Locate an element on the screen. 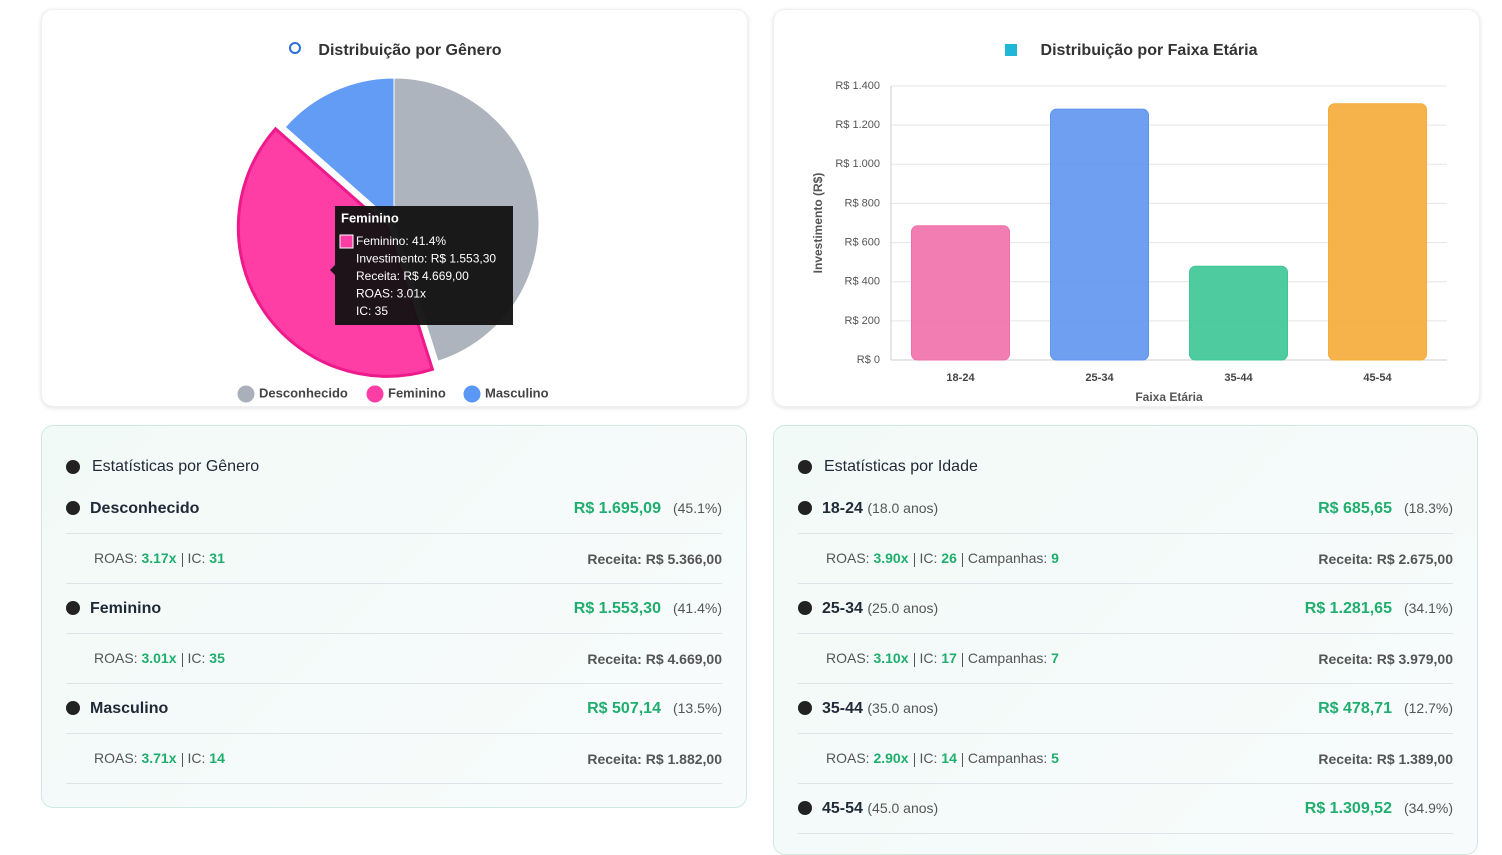  metrics: ROAS: 3.10x IC: 17 Campanhas: 7 is located at coordinates (942, 658).